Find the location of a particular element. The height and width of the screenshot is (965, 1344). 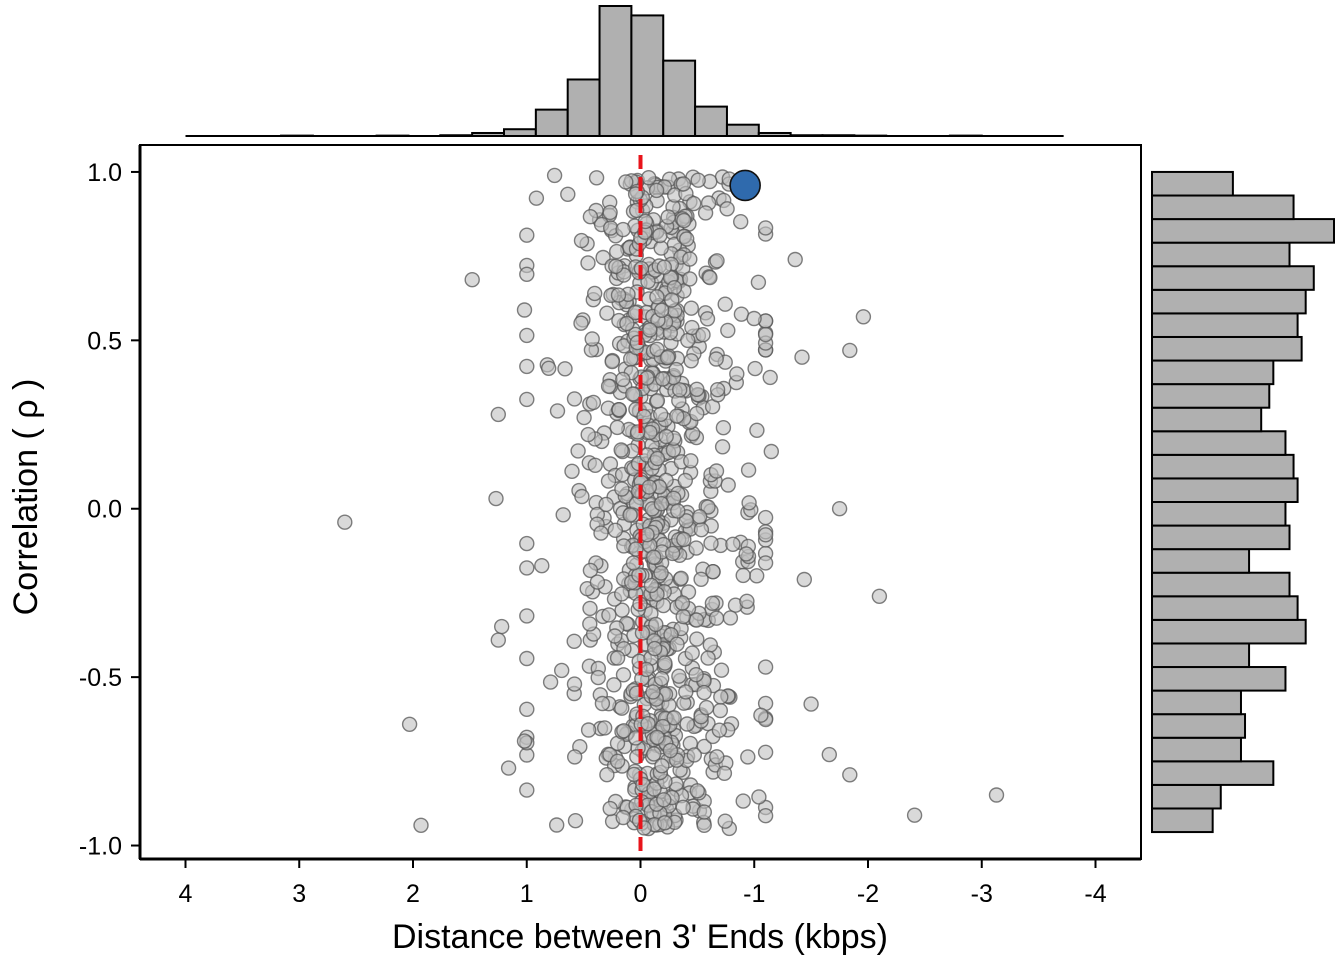

y-tick-label: 0.0 is located at coordinates (104, 510).